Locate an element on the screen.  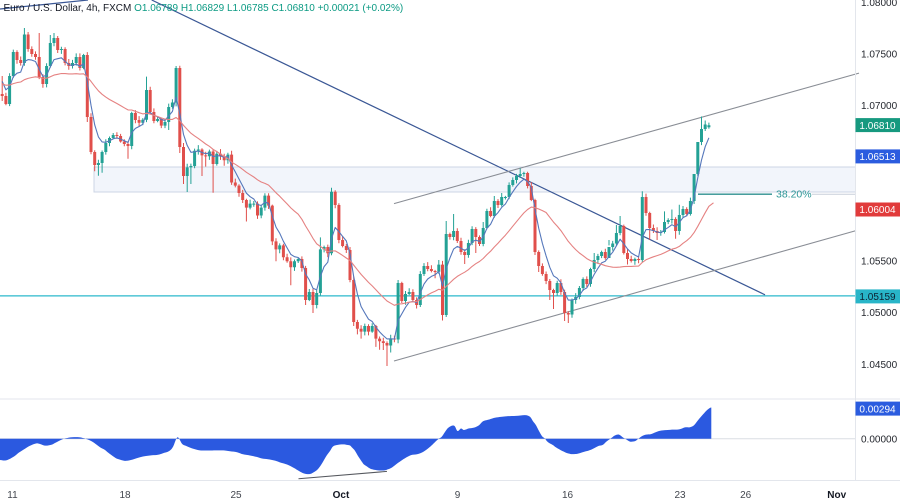
svg-text: 0.00000 is located at coordinates (879, 439).